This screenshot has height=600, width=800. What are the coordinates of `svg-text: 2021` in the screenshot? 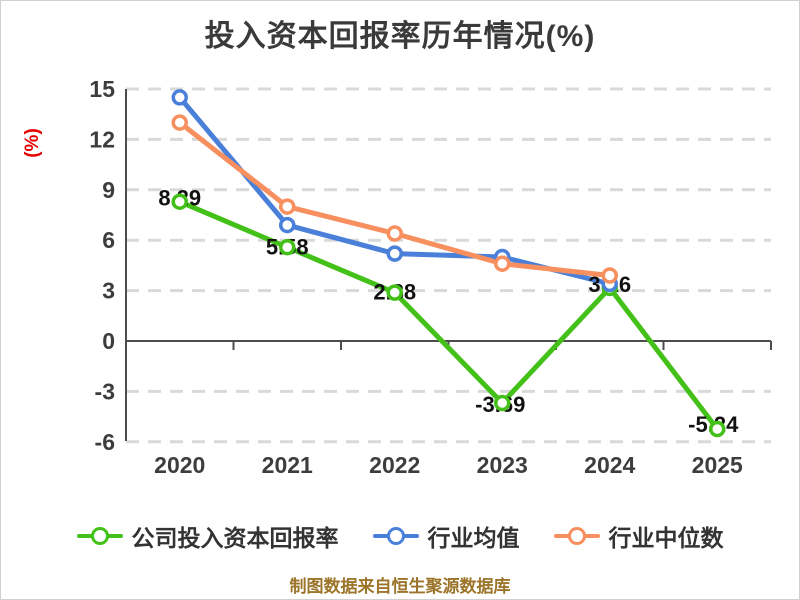 It's located at (287, 465).